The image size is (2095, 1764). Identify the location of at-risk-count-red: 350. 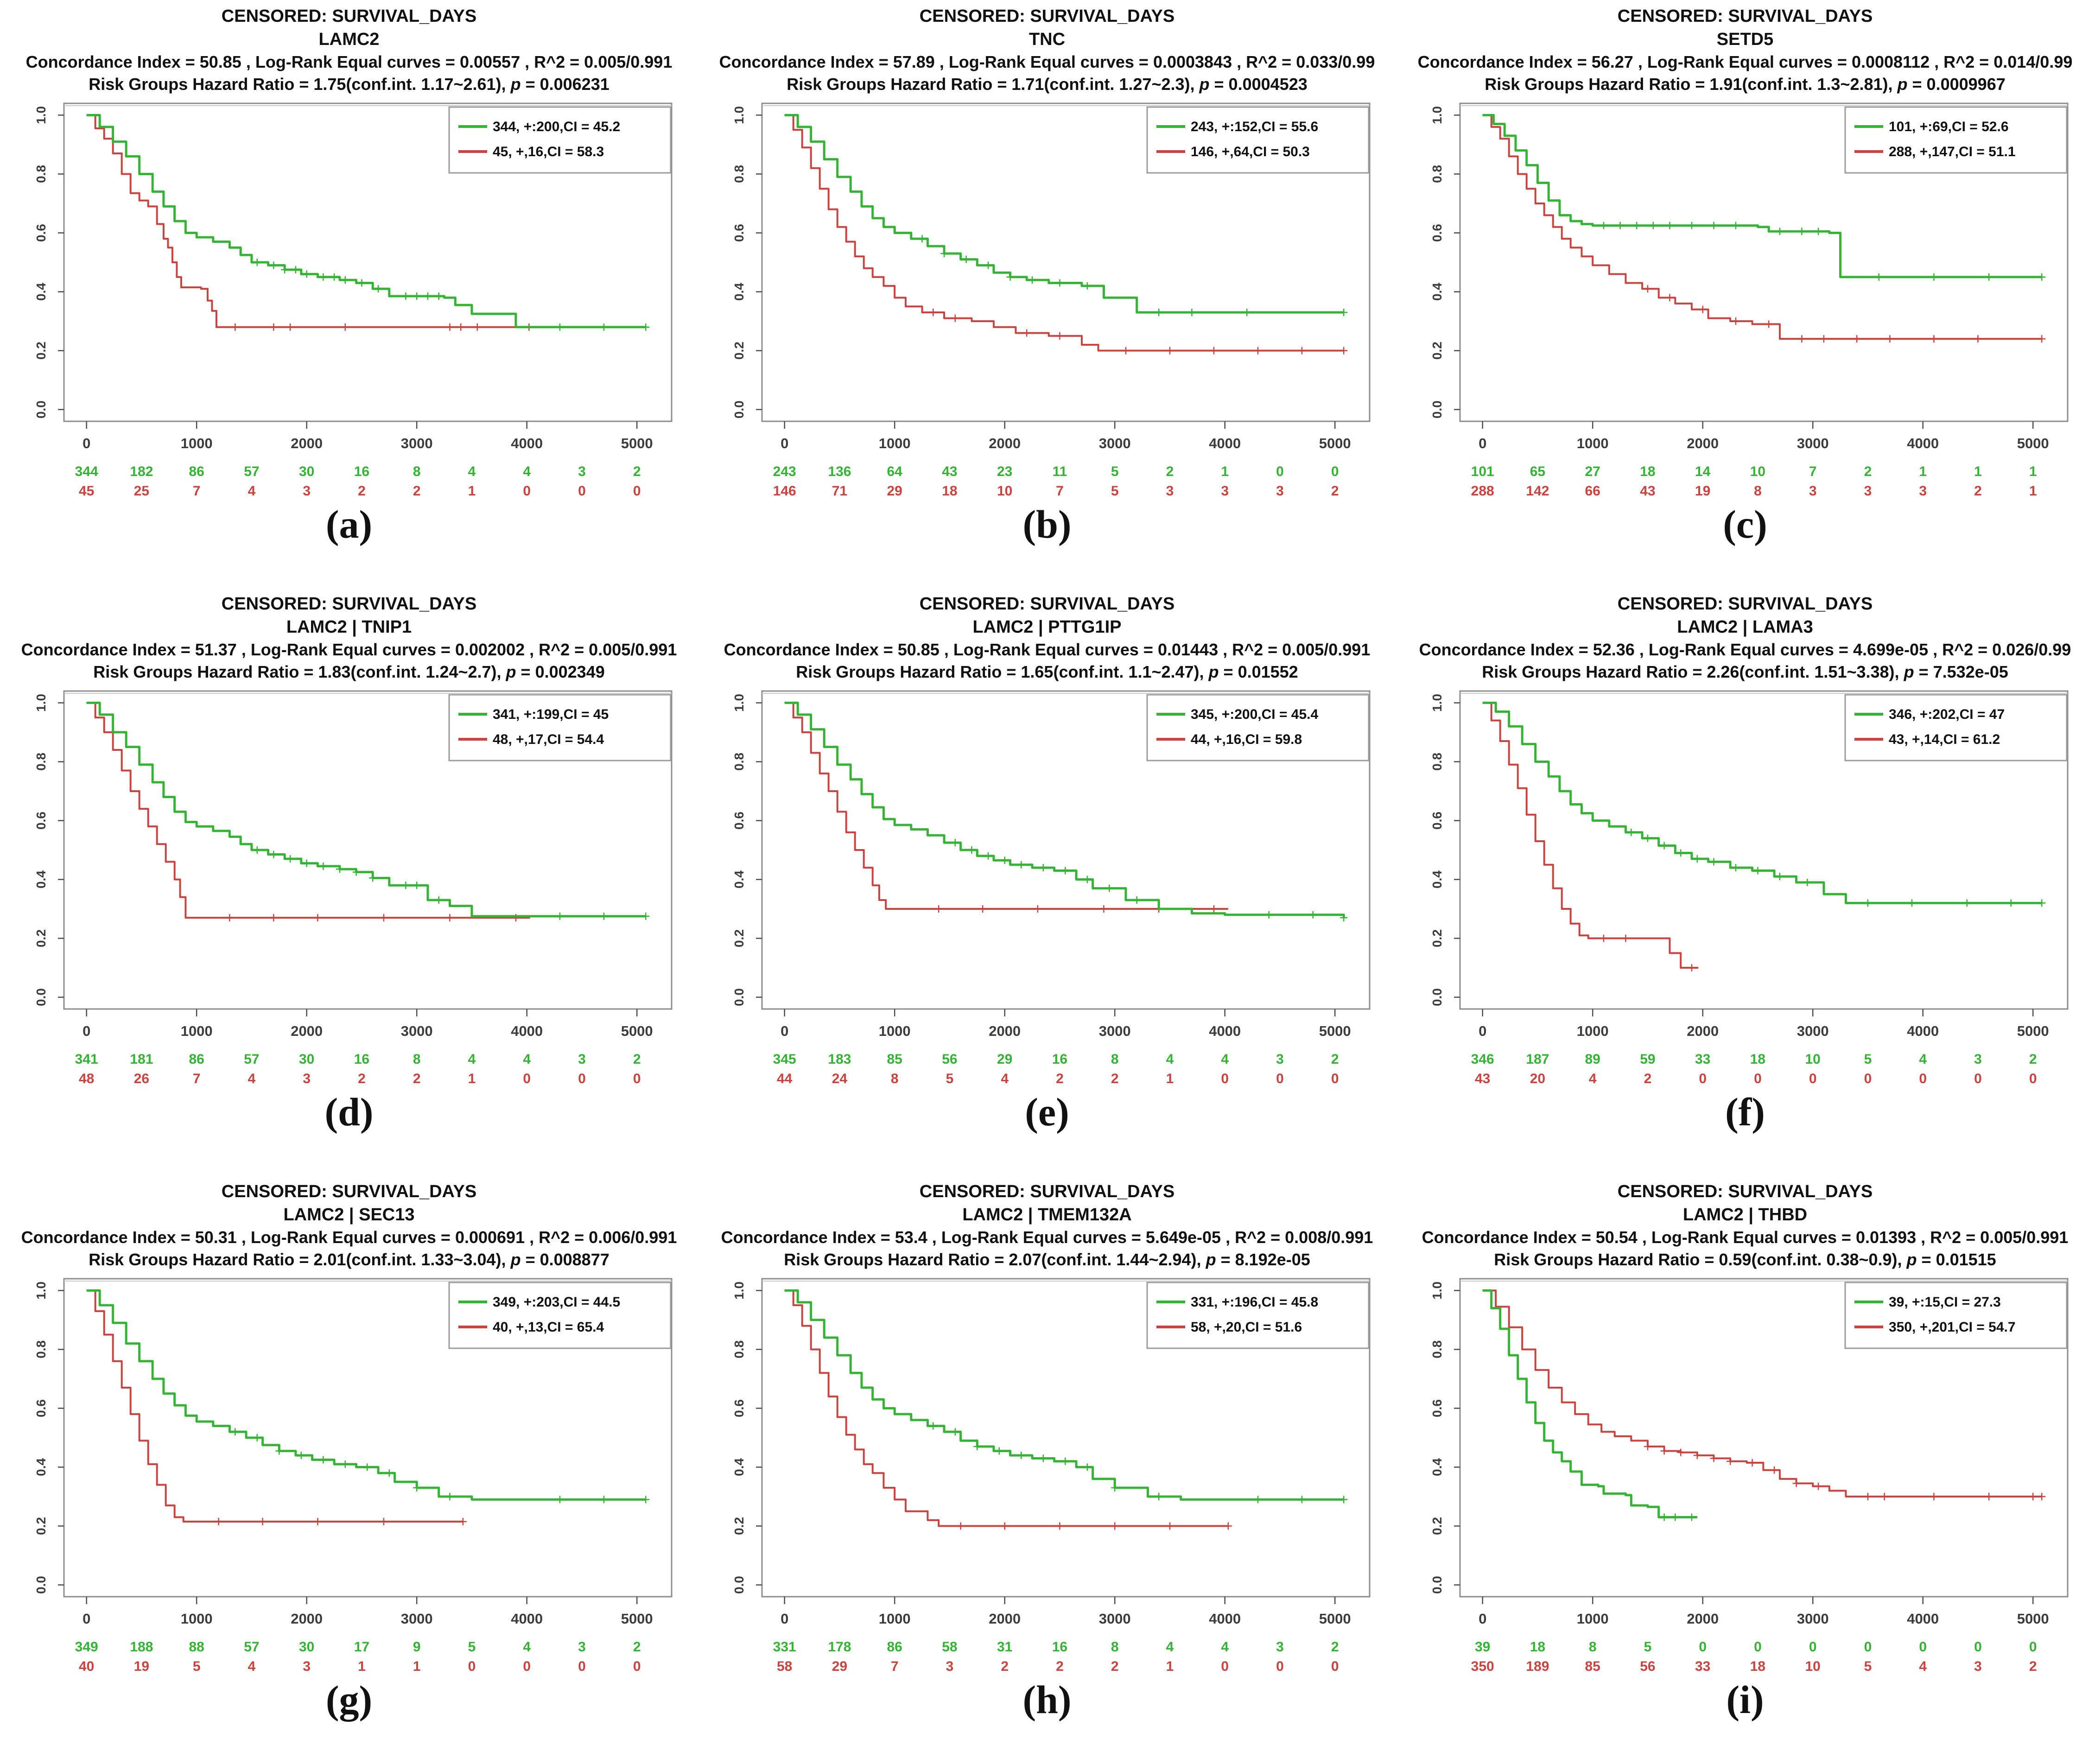
(1482, 1666).